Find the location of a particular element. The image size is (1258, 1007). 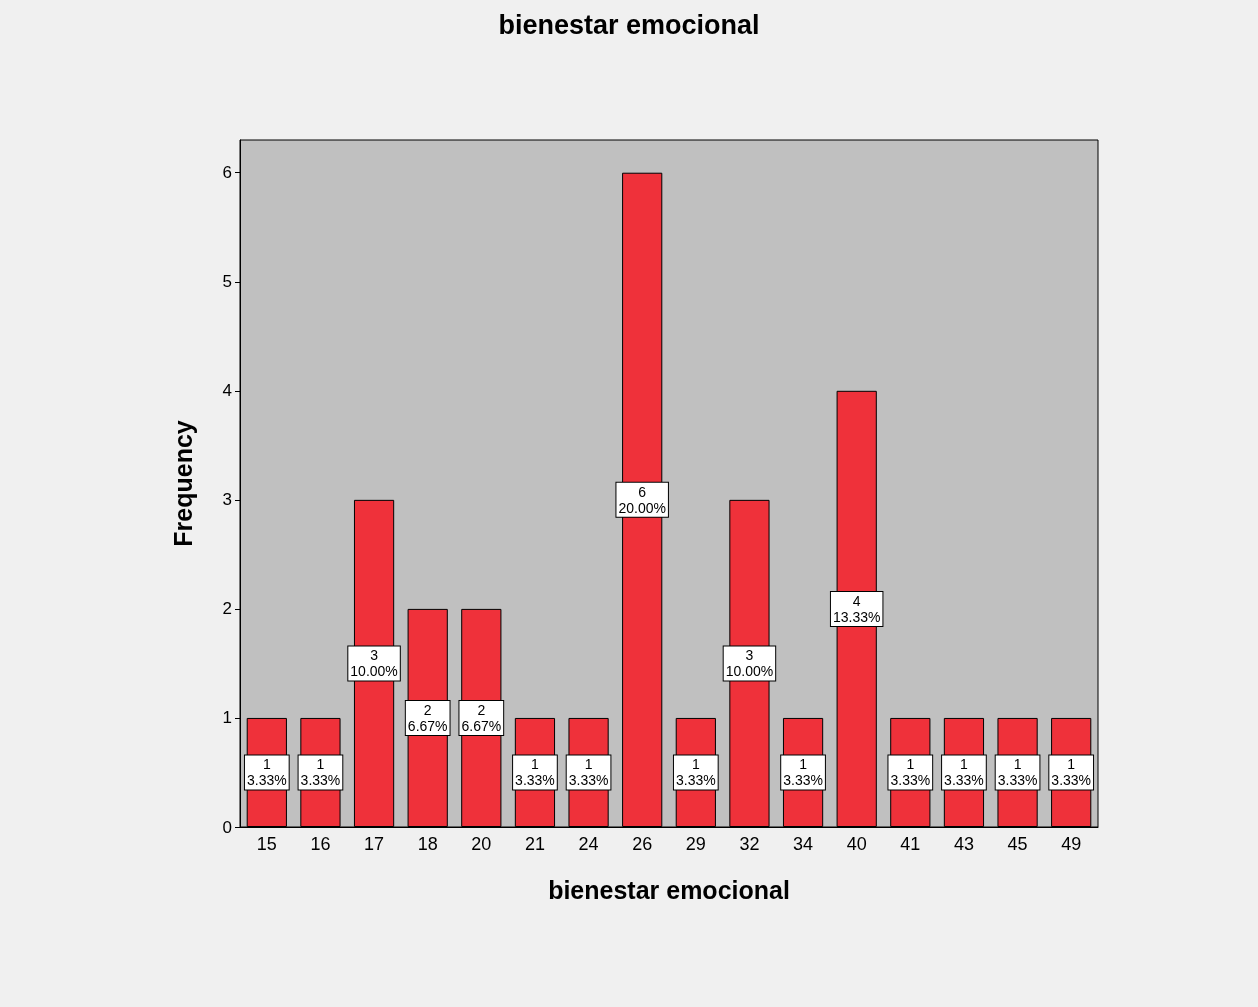

x-tick-label: 15 is located at coordinates (266, 844).